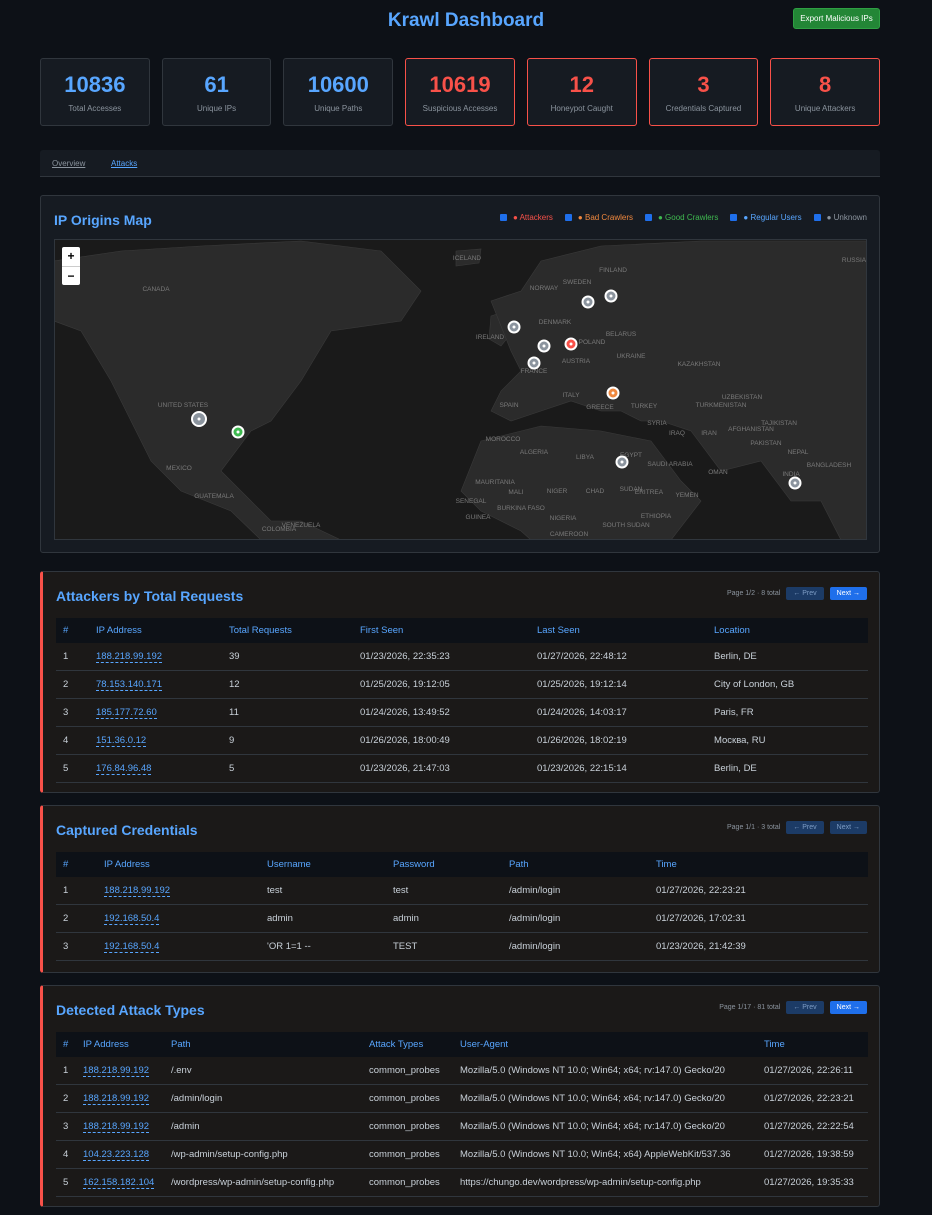  What do you see at coordinates (526, 217) in the screenshot?
I see `legend-item: ● Attackers` at bounding box center [526, 217].